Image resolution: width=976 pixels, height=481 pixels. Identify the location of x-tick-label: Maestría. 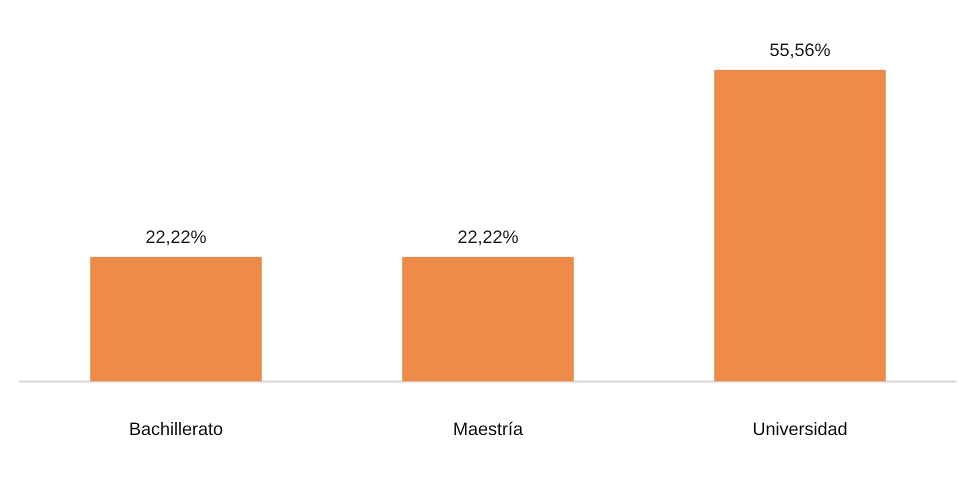
(488, 429).